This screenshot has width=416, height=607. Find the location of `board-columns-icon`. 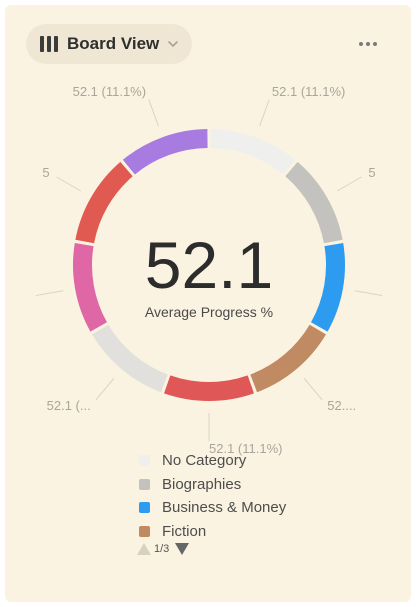

board-columns-icon is located at coordinates (49, 44).